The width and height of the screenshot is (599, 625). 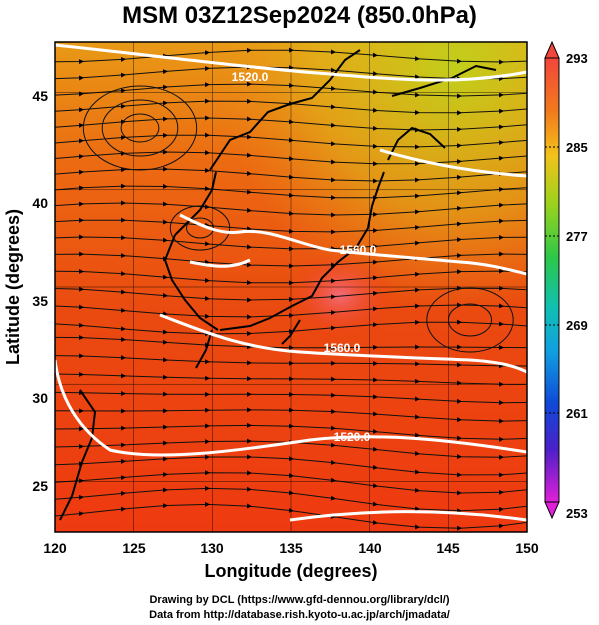 What do you see at coordinates (370, 548) in the screenshot?
I see `x-tick-label: 140` at bounding box center [370, 548].